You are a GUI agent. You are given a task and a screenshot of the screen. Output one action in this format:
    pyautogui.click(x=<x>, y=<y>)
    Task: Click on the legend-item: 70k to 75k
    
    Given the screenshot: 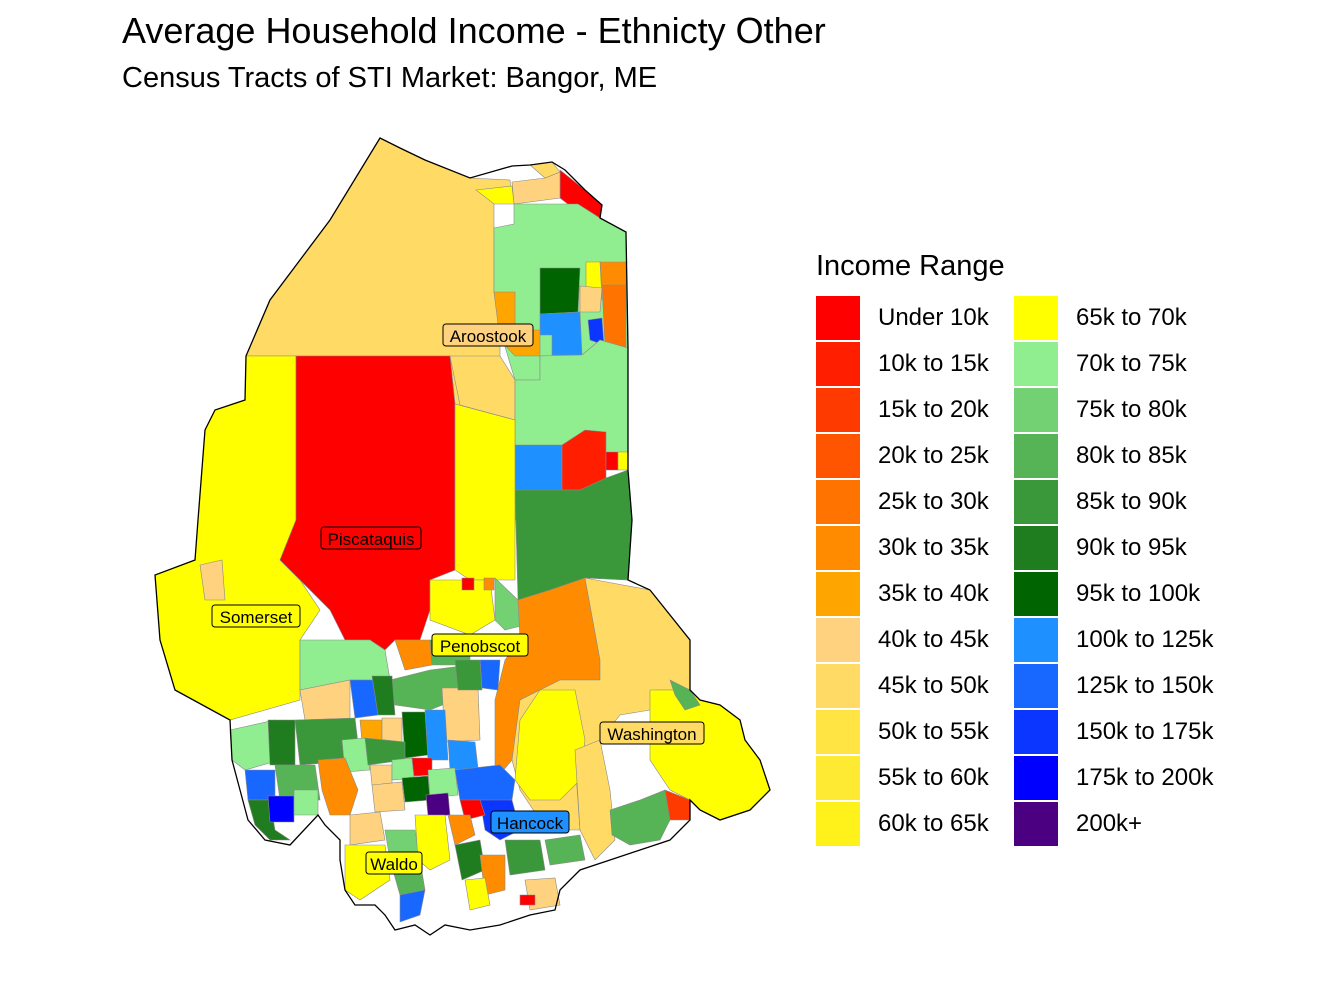 What is the action you would take?
    pyautogui.click(x=1113, y=364)
    